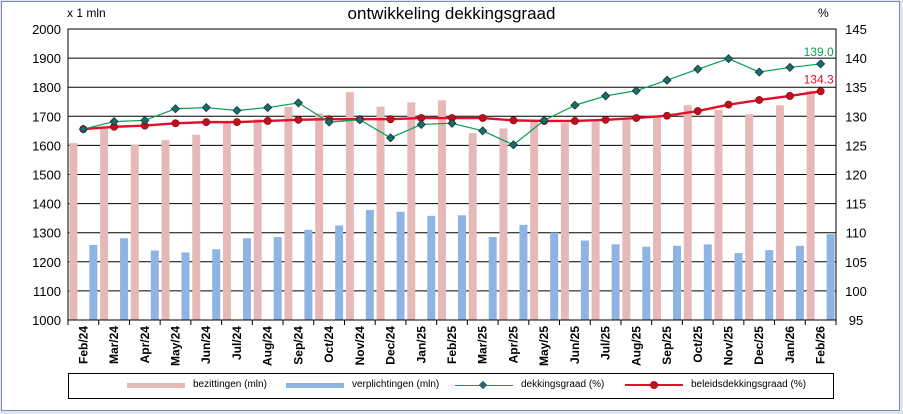 The height and width of the screenshot is (414, 903). Describe the element at coordinates (856, 320) in the screenshot. I see `y-right-tick-label: 95` at that location.